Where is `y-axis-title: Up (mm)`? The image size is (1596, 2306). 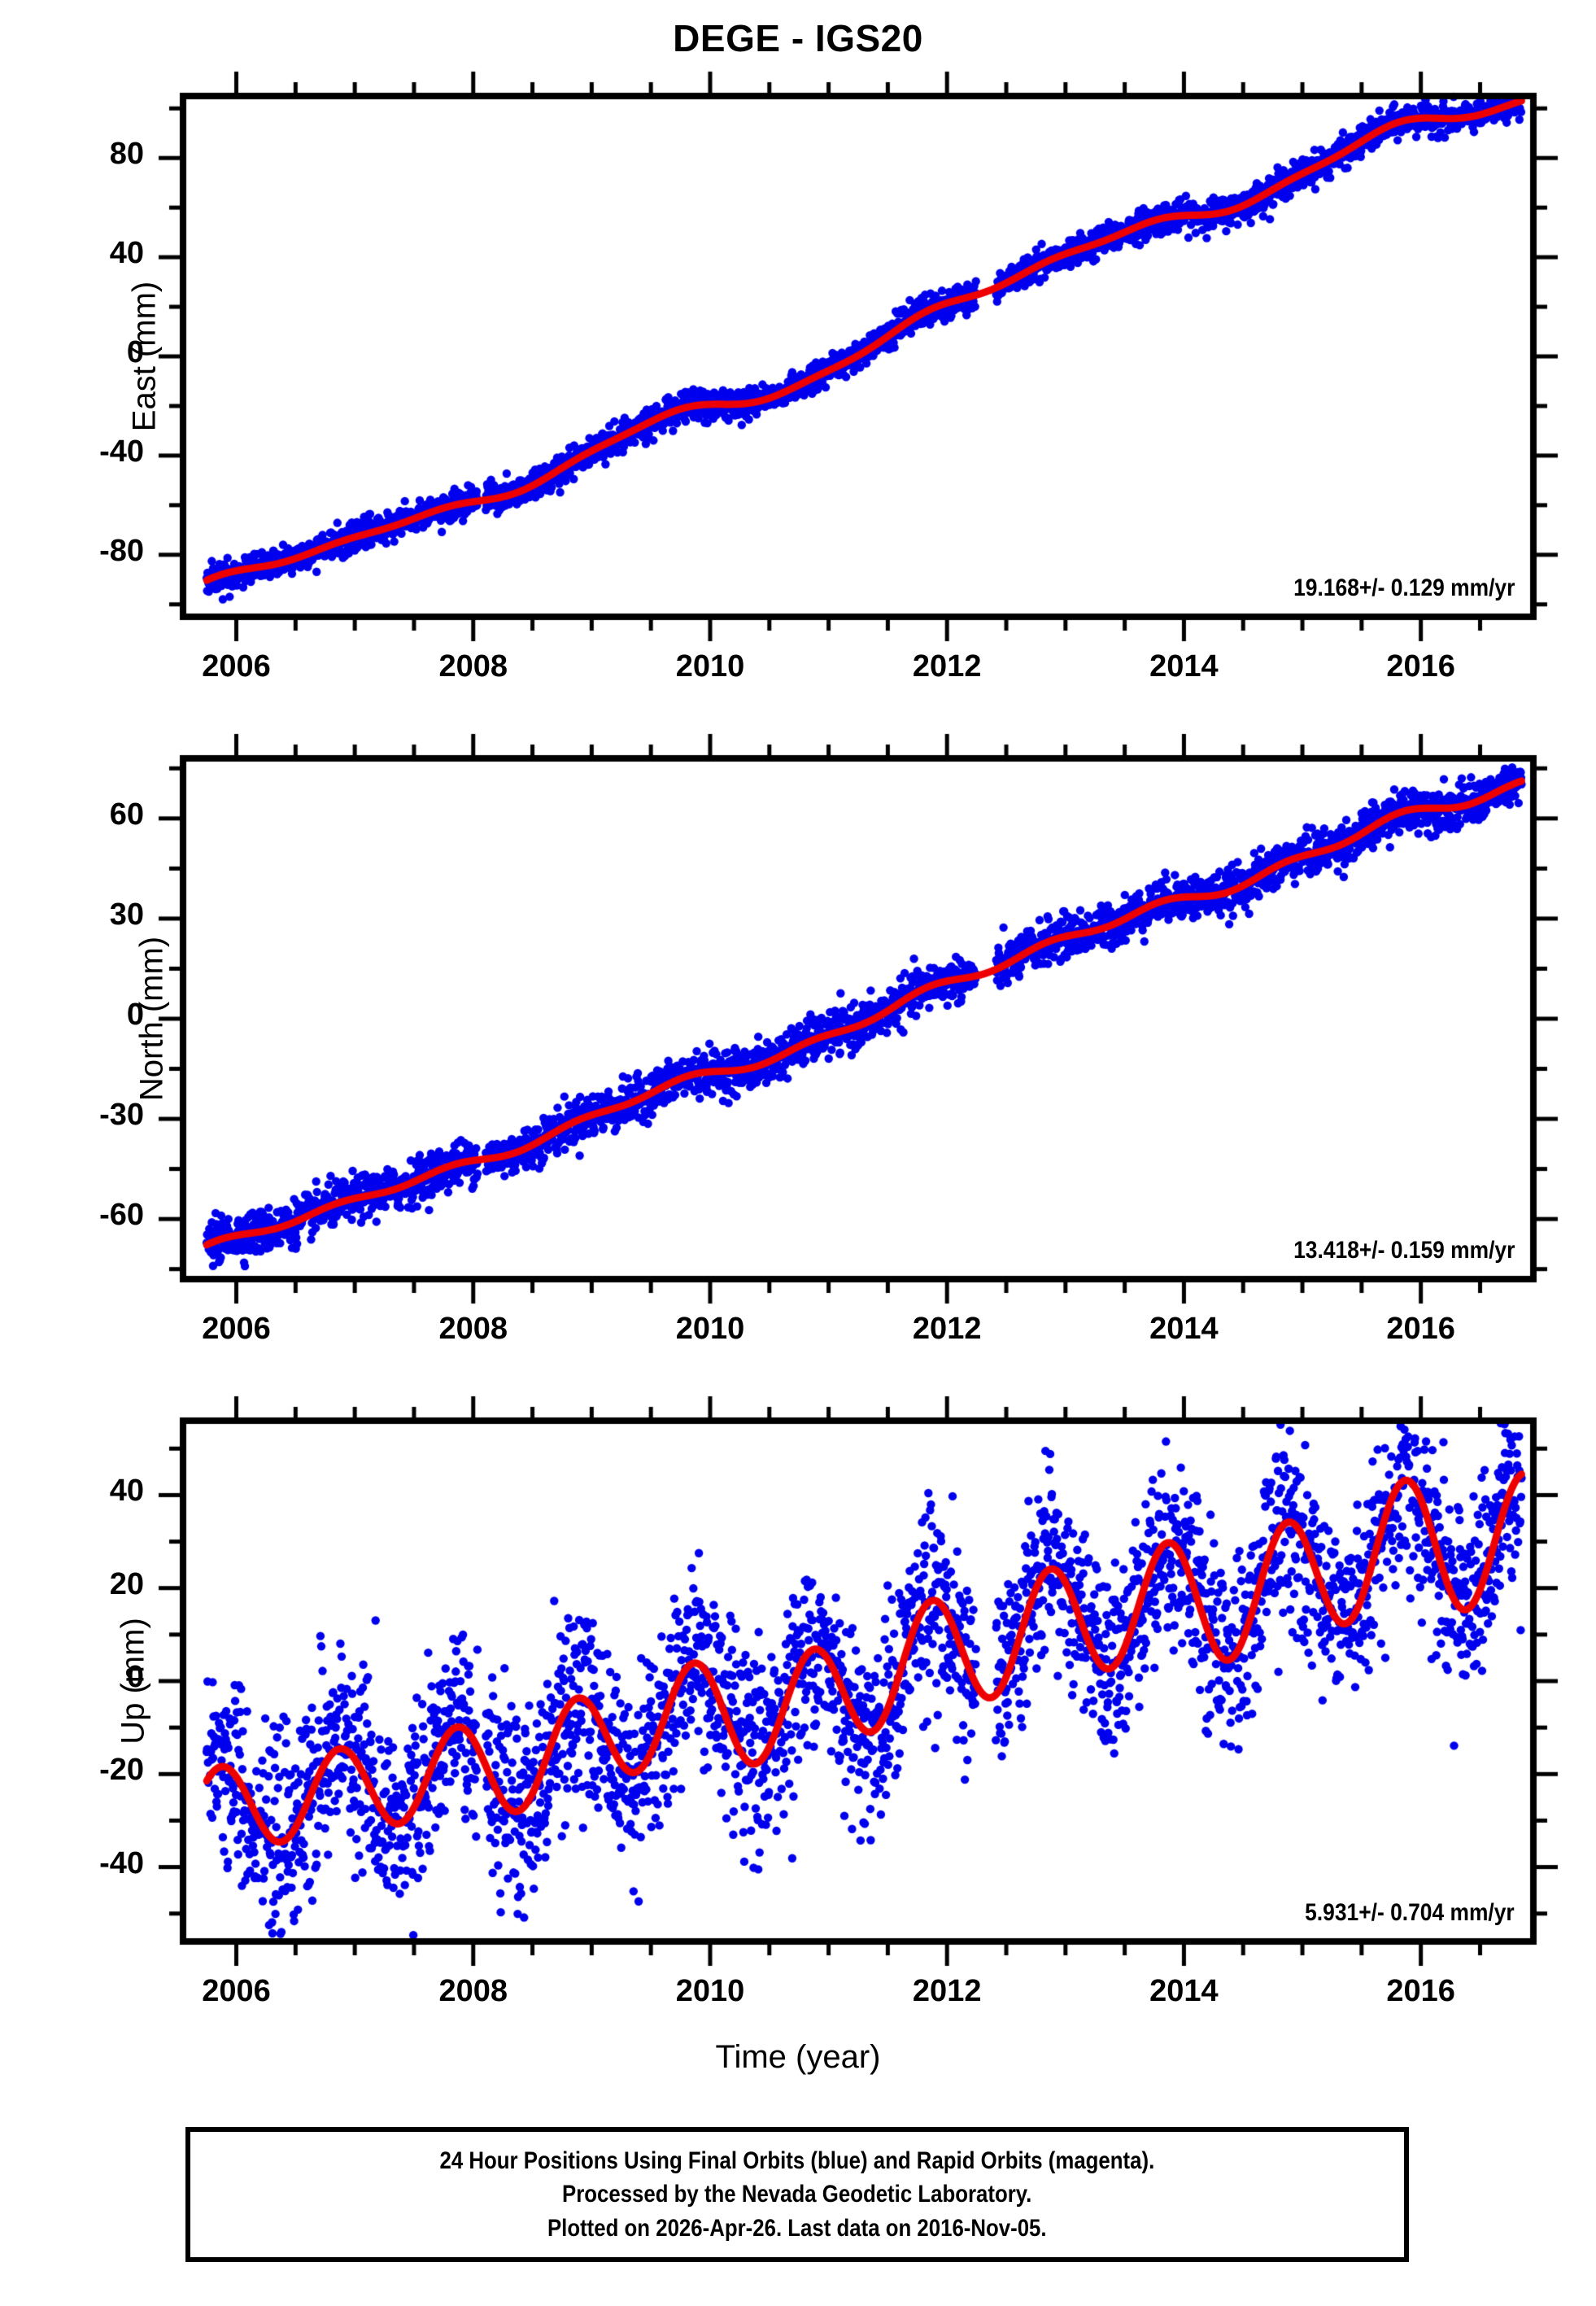 y-axis-title: Up (mm) is located at coordinates (133, 1681).